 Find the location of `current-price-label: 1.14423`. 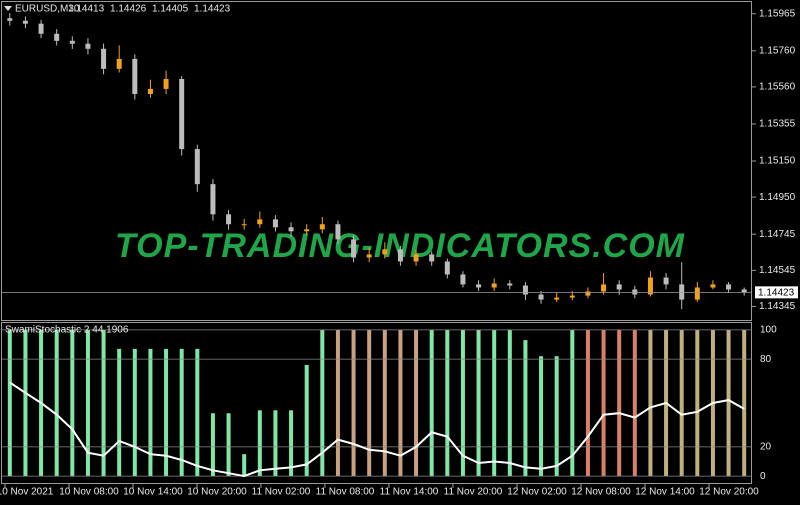

current-price-label: 1.14423 is located at coordinates (776, 292).